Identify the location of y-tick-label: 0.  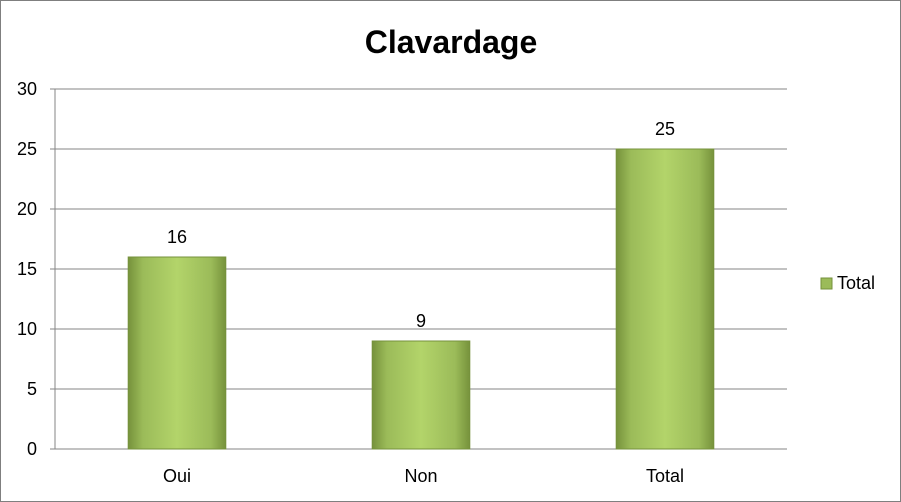
(32, 449).